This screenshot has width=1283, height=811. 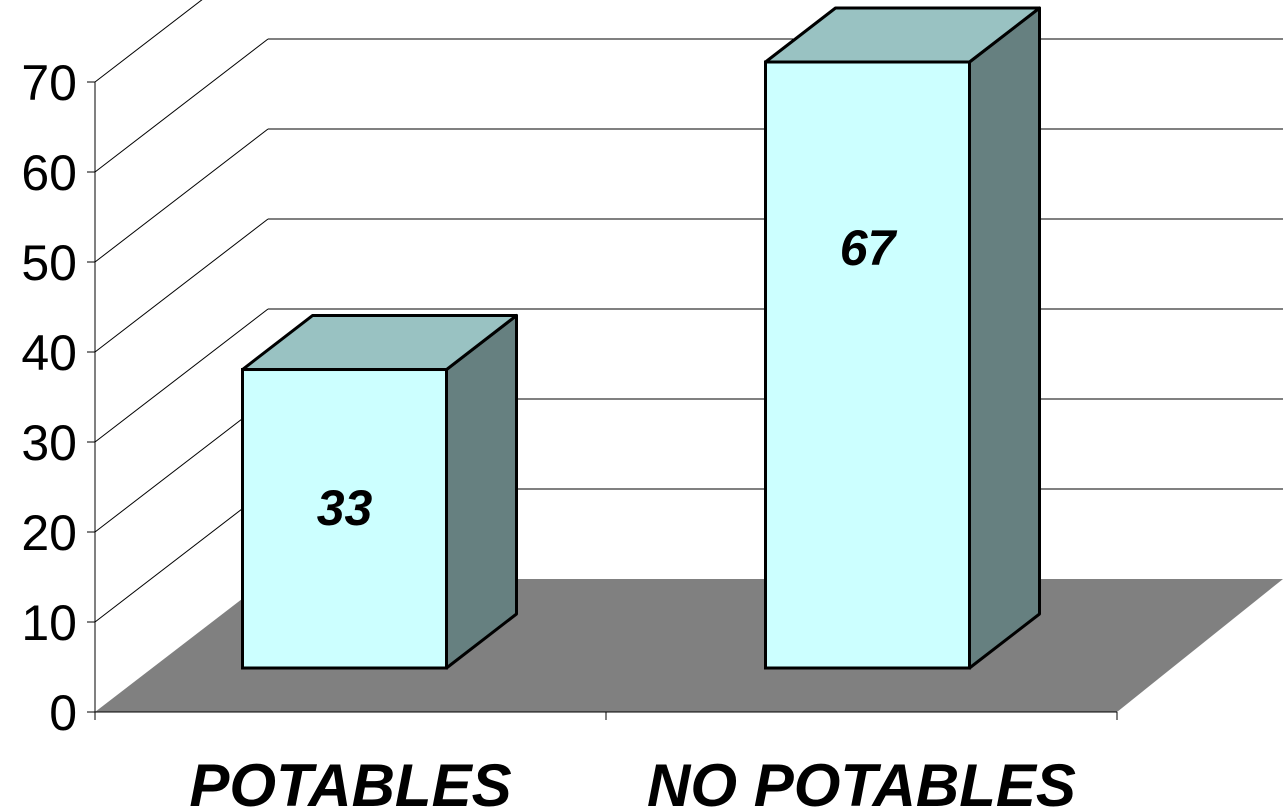 I want to click on y-tick-label: 30, so click(x=49, y=443).